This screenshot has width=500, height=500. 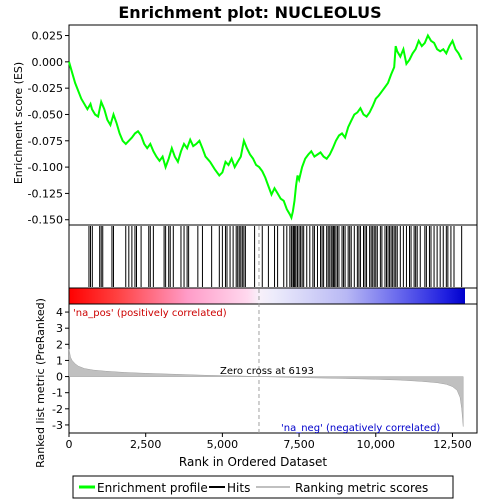 I want to click on es-y-tick-label: -0.150, so click(x=45, y=220).